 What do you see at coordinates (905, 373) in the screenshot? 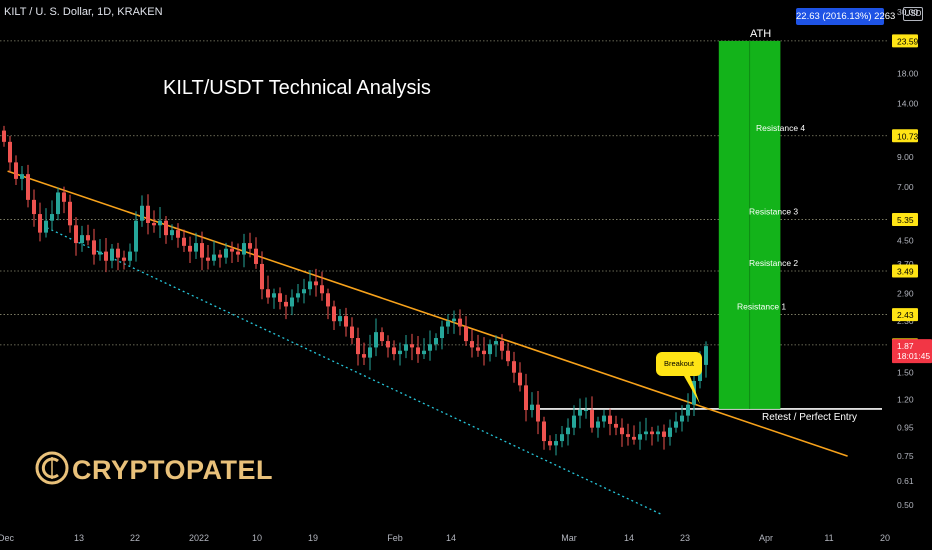
I see `price-tick: 1.50` at bounding box center [905, 373].